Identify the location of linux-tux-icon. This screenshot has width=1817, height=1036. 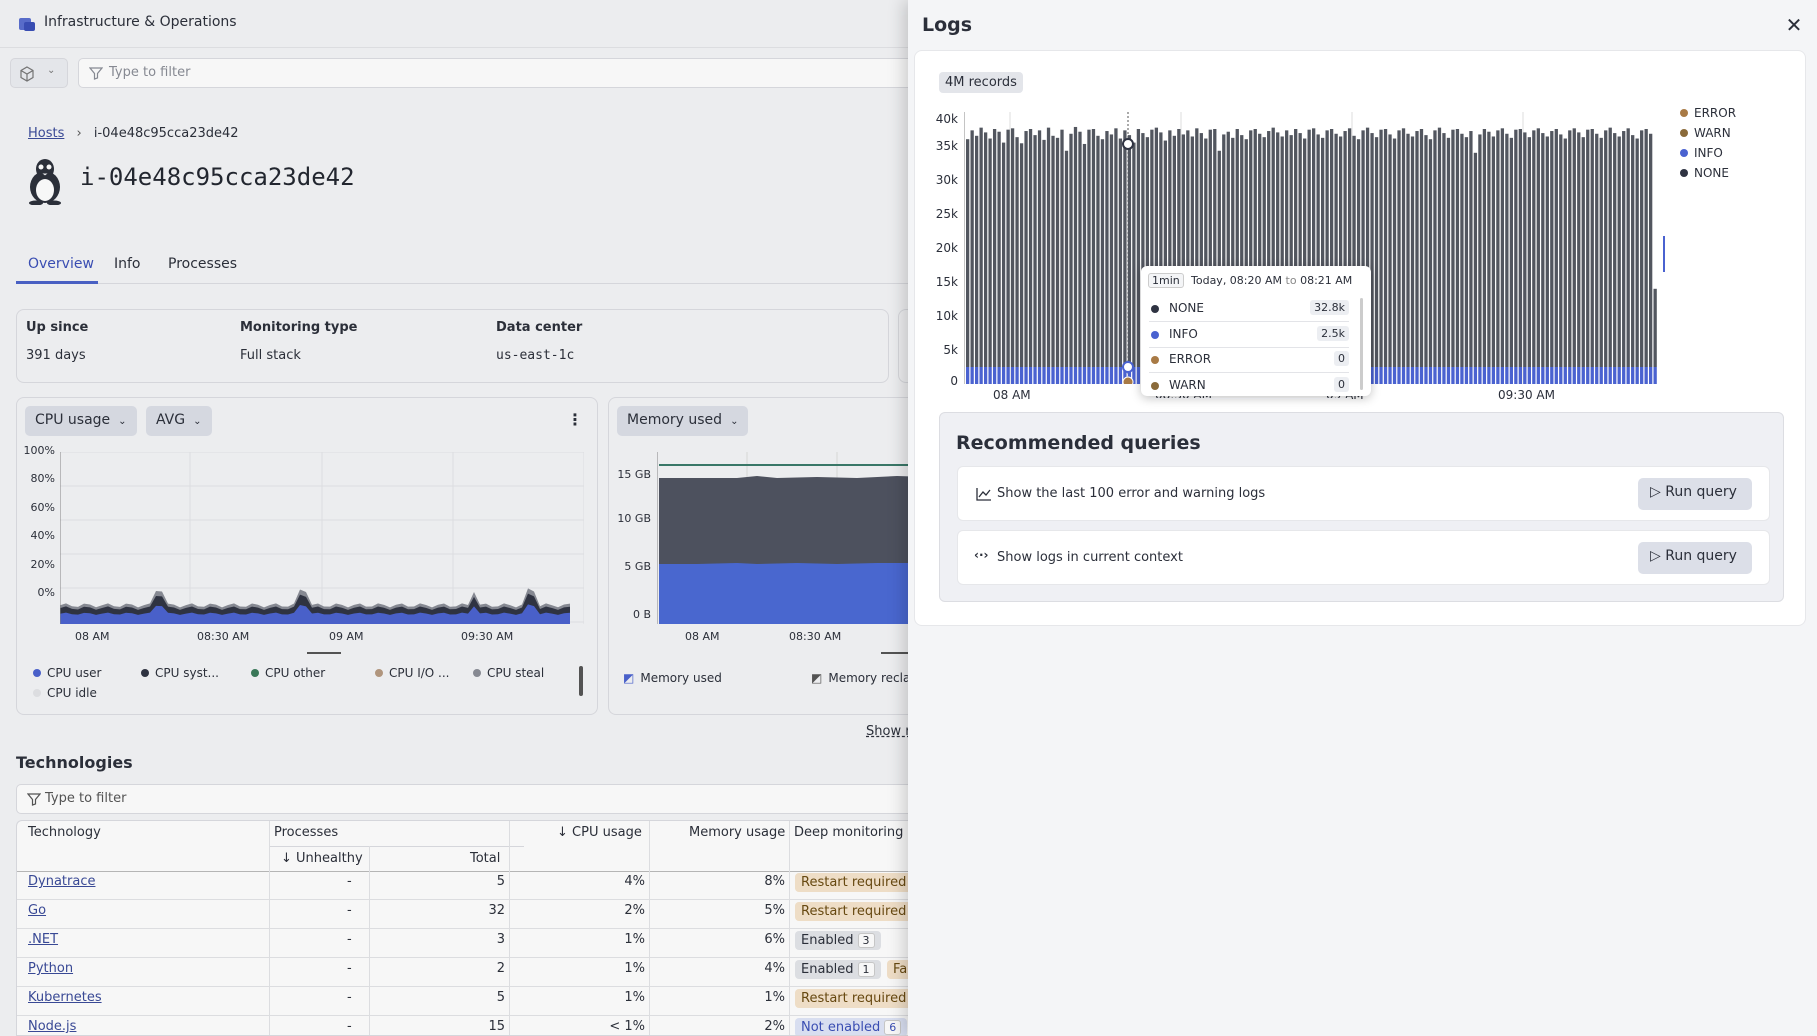
(45, 181).